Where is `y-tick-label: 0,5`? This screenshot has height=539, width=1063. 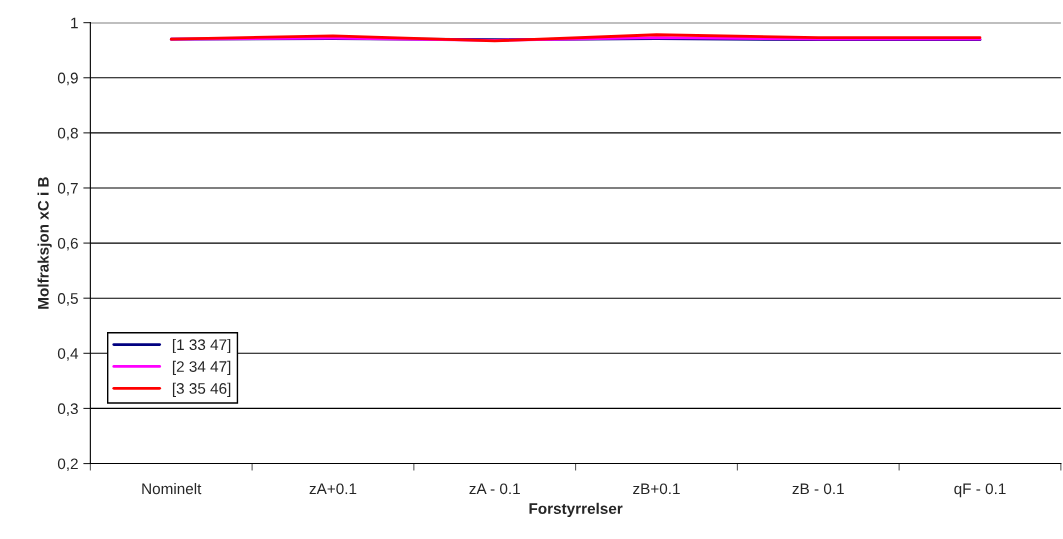 y-tick-label: 0,5 is located at coordinates (67, 299).